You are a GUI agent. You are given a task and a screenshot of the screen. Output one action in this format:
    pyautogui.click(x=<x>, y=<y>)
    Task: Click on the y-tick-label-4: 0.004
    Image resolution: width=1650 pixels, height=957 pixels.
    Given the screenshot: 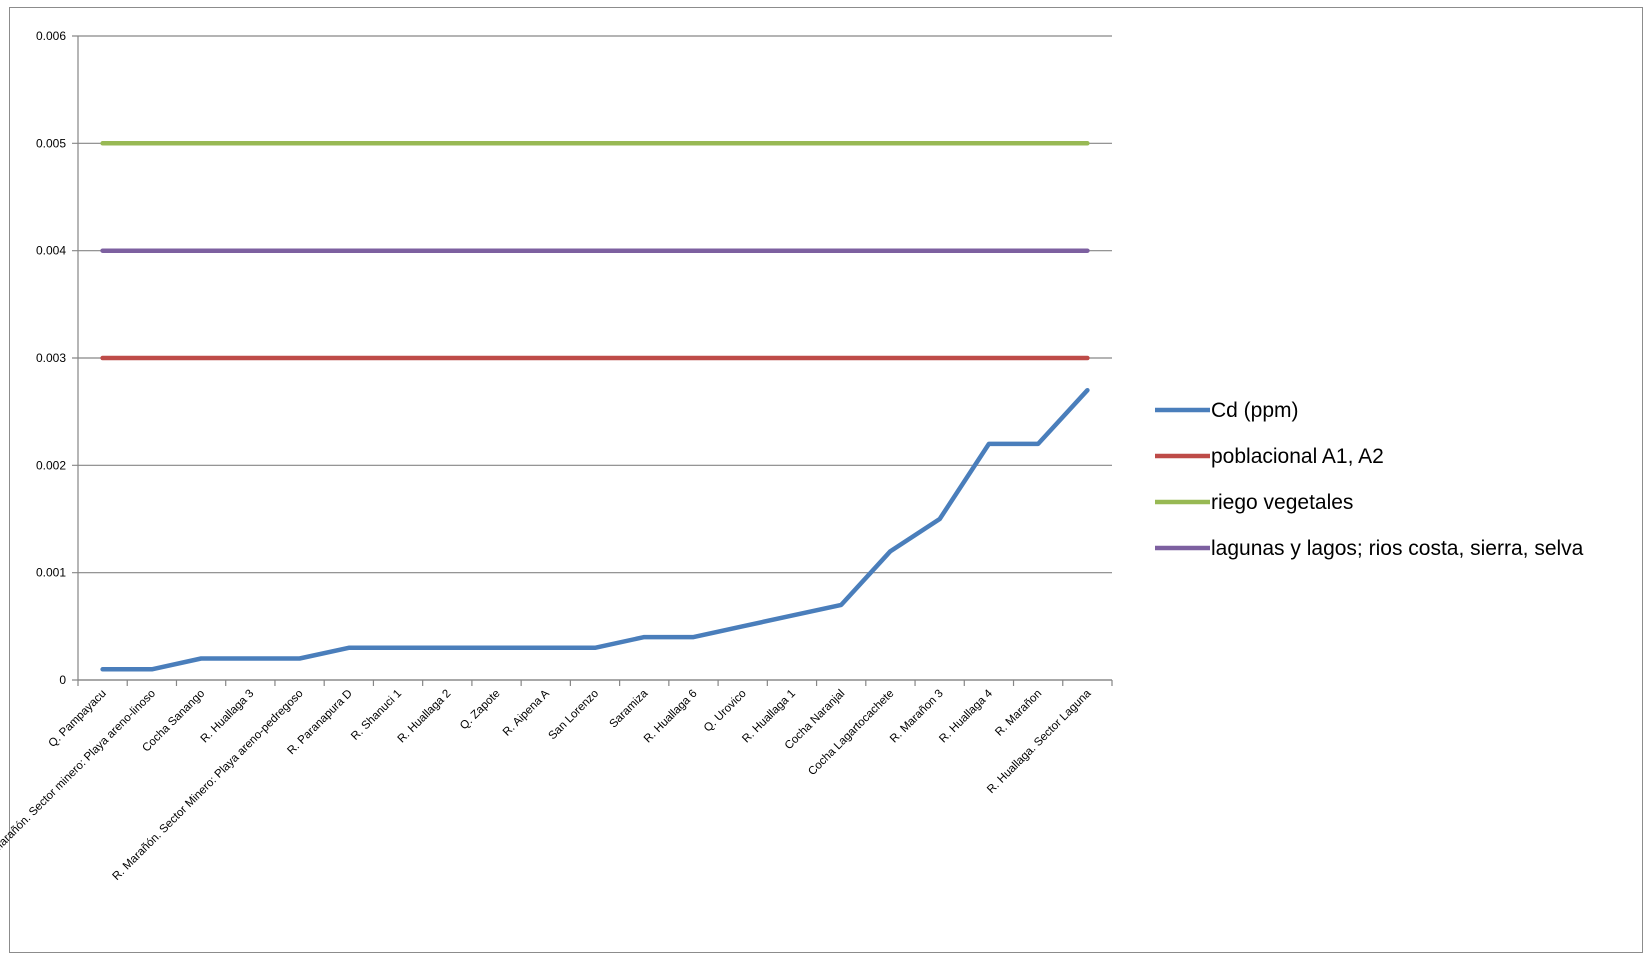 What is the action you would take?
    pyautogui.click(x=51, y=251)
    